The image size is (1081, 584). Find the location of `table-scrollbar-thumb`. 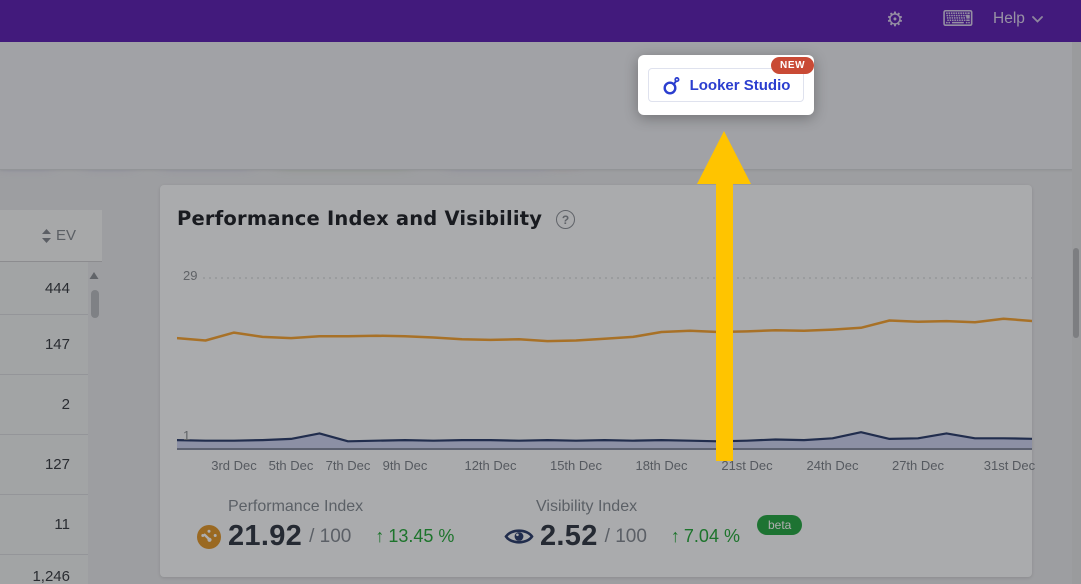

table-scrollbar-thumb is located at coordinates (95, 304).